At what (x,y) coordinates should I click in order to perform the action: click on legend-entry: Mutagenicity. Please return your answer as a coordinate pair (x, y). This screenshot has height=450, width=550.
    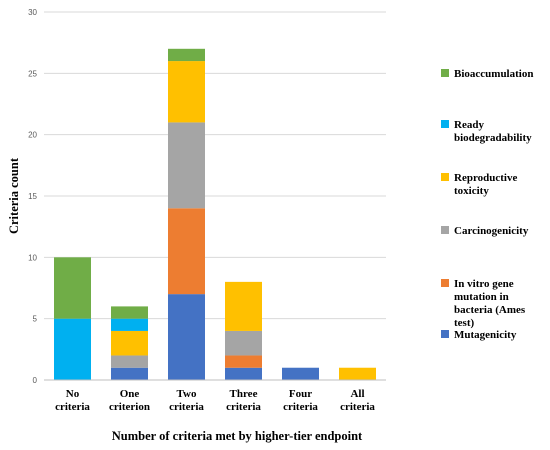
    Looking at the image, I should click on (479, 335).